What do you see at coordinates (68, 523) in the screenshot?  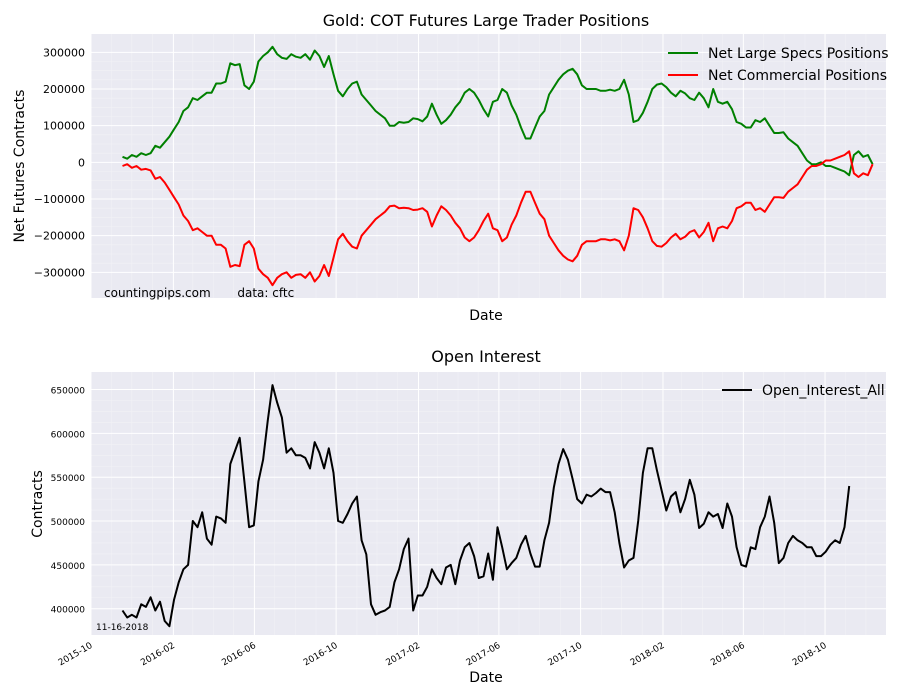 I see `y-tick-label: 500000` at bounding box center [68, 523].